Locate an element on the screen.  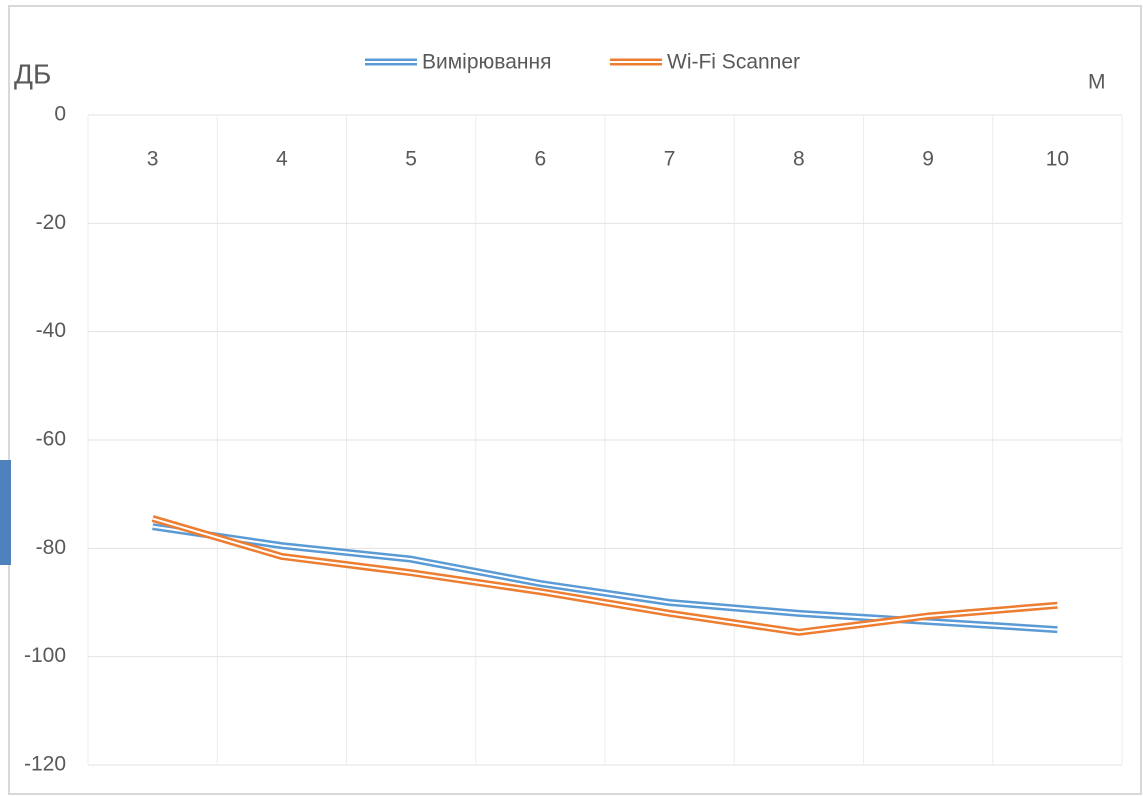
y-tick-label: -120 is located at coordinates (45, 764).